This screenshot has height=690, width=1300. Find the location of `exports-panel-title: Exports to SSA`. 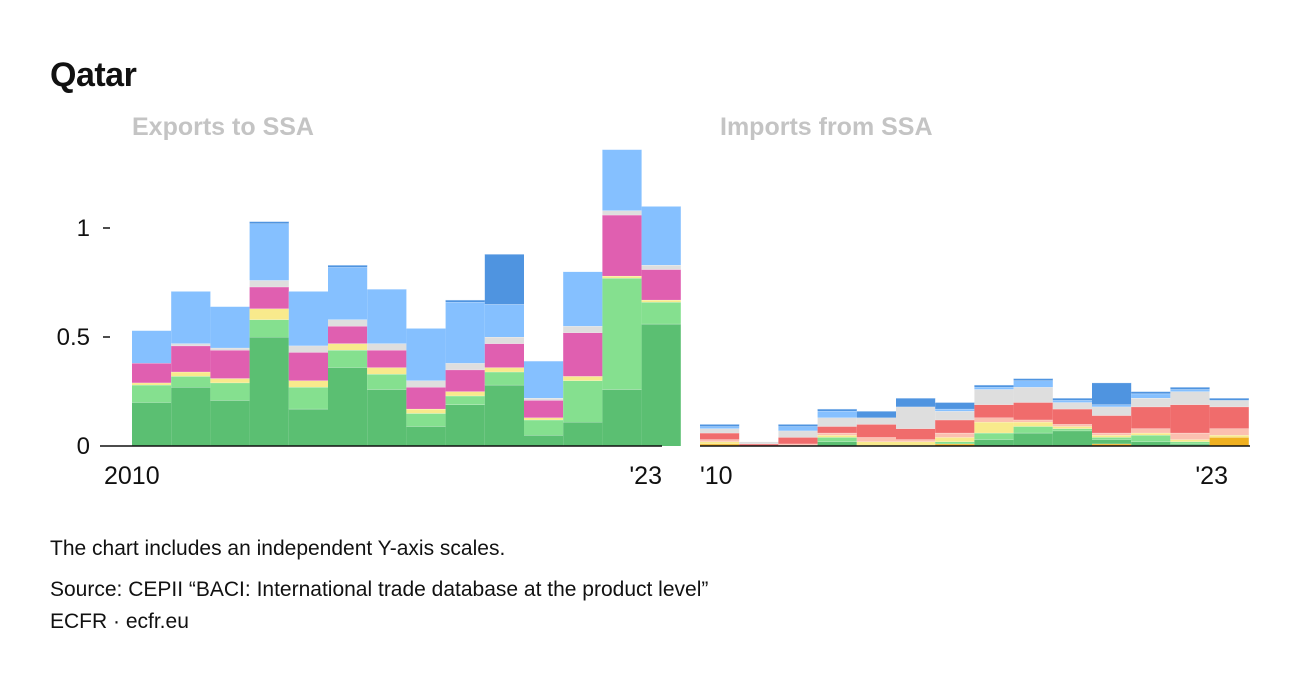

exports-panel-title: Exports to SSA is located at coordinates (223, 127).